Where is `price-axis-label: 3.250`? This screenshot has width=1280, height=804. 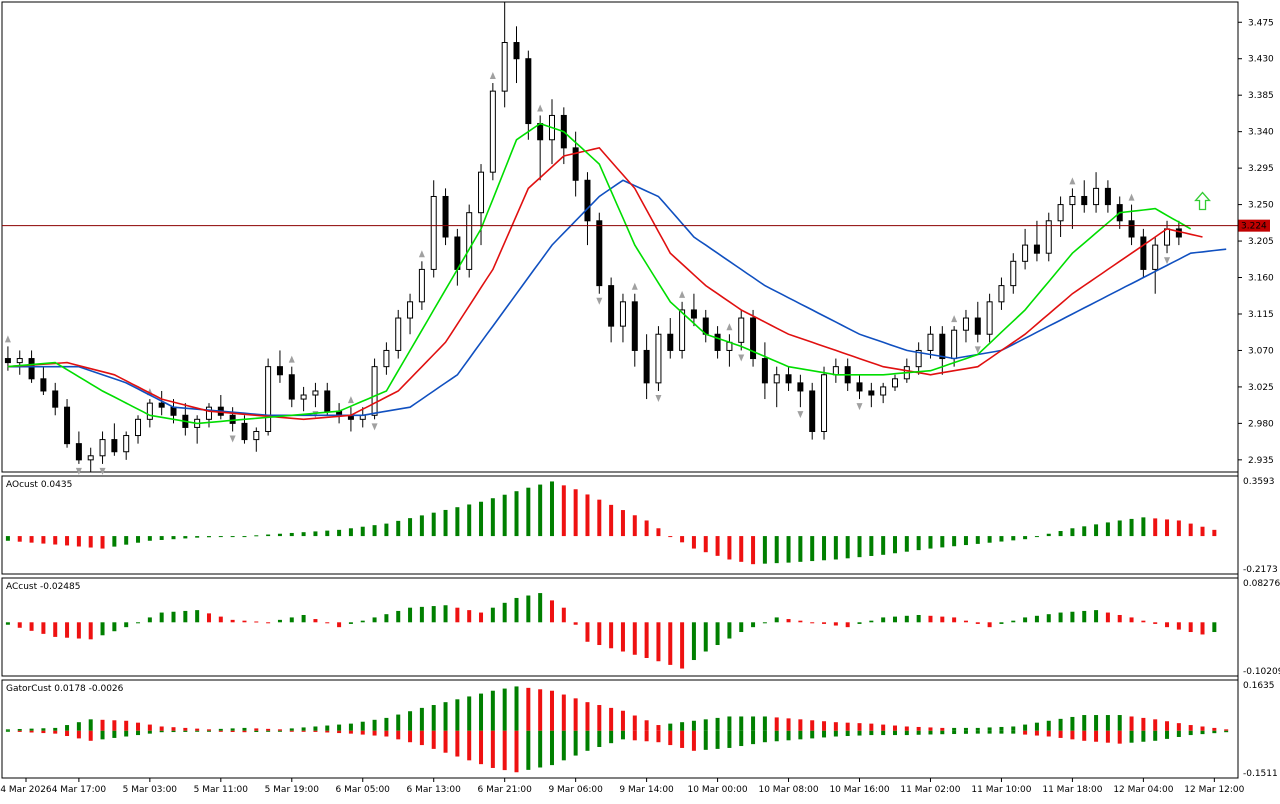
price-axis-label: 3.250 is located at coordinates (1261, 206).